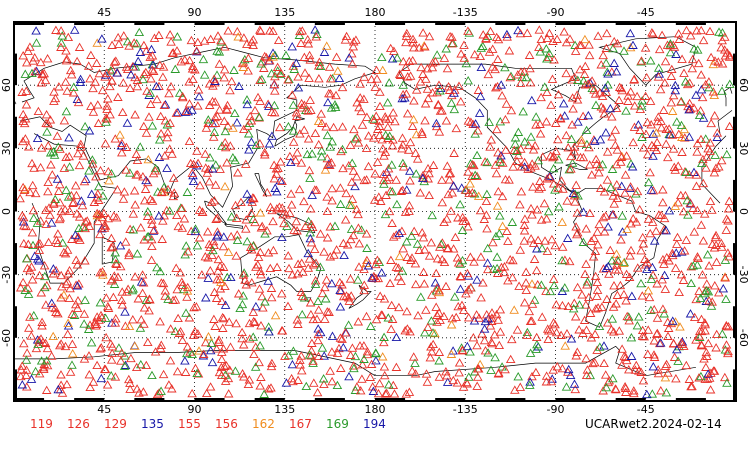 This screenshot has height=450, width=750. Describe the element at coordinates (195, 12) in the screenshot. I see `lon-tick-label-top: 90` at that location.